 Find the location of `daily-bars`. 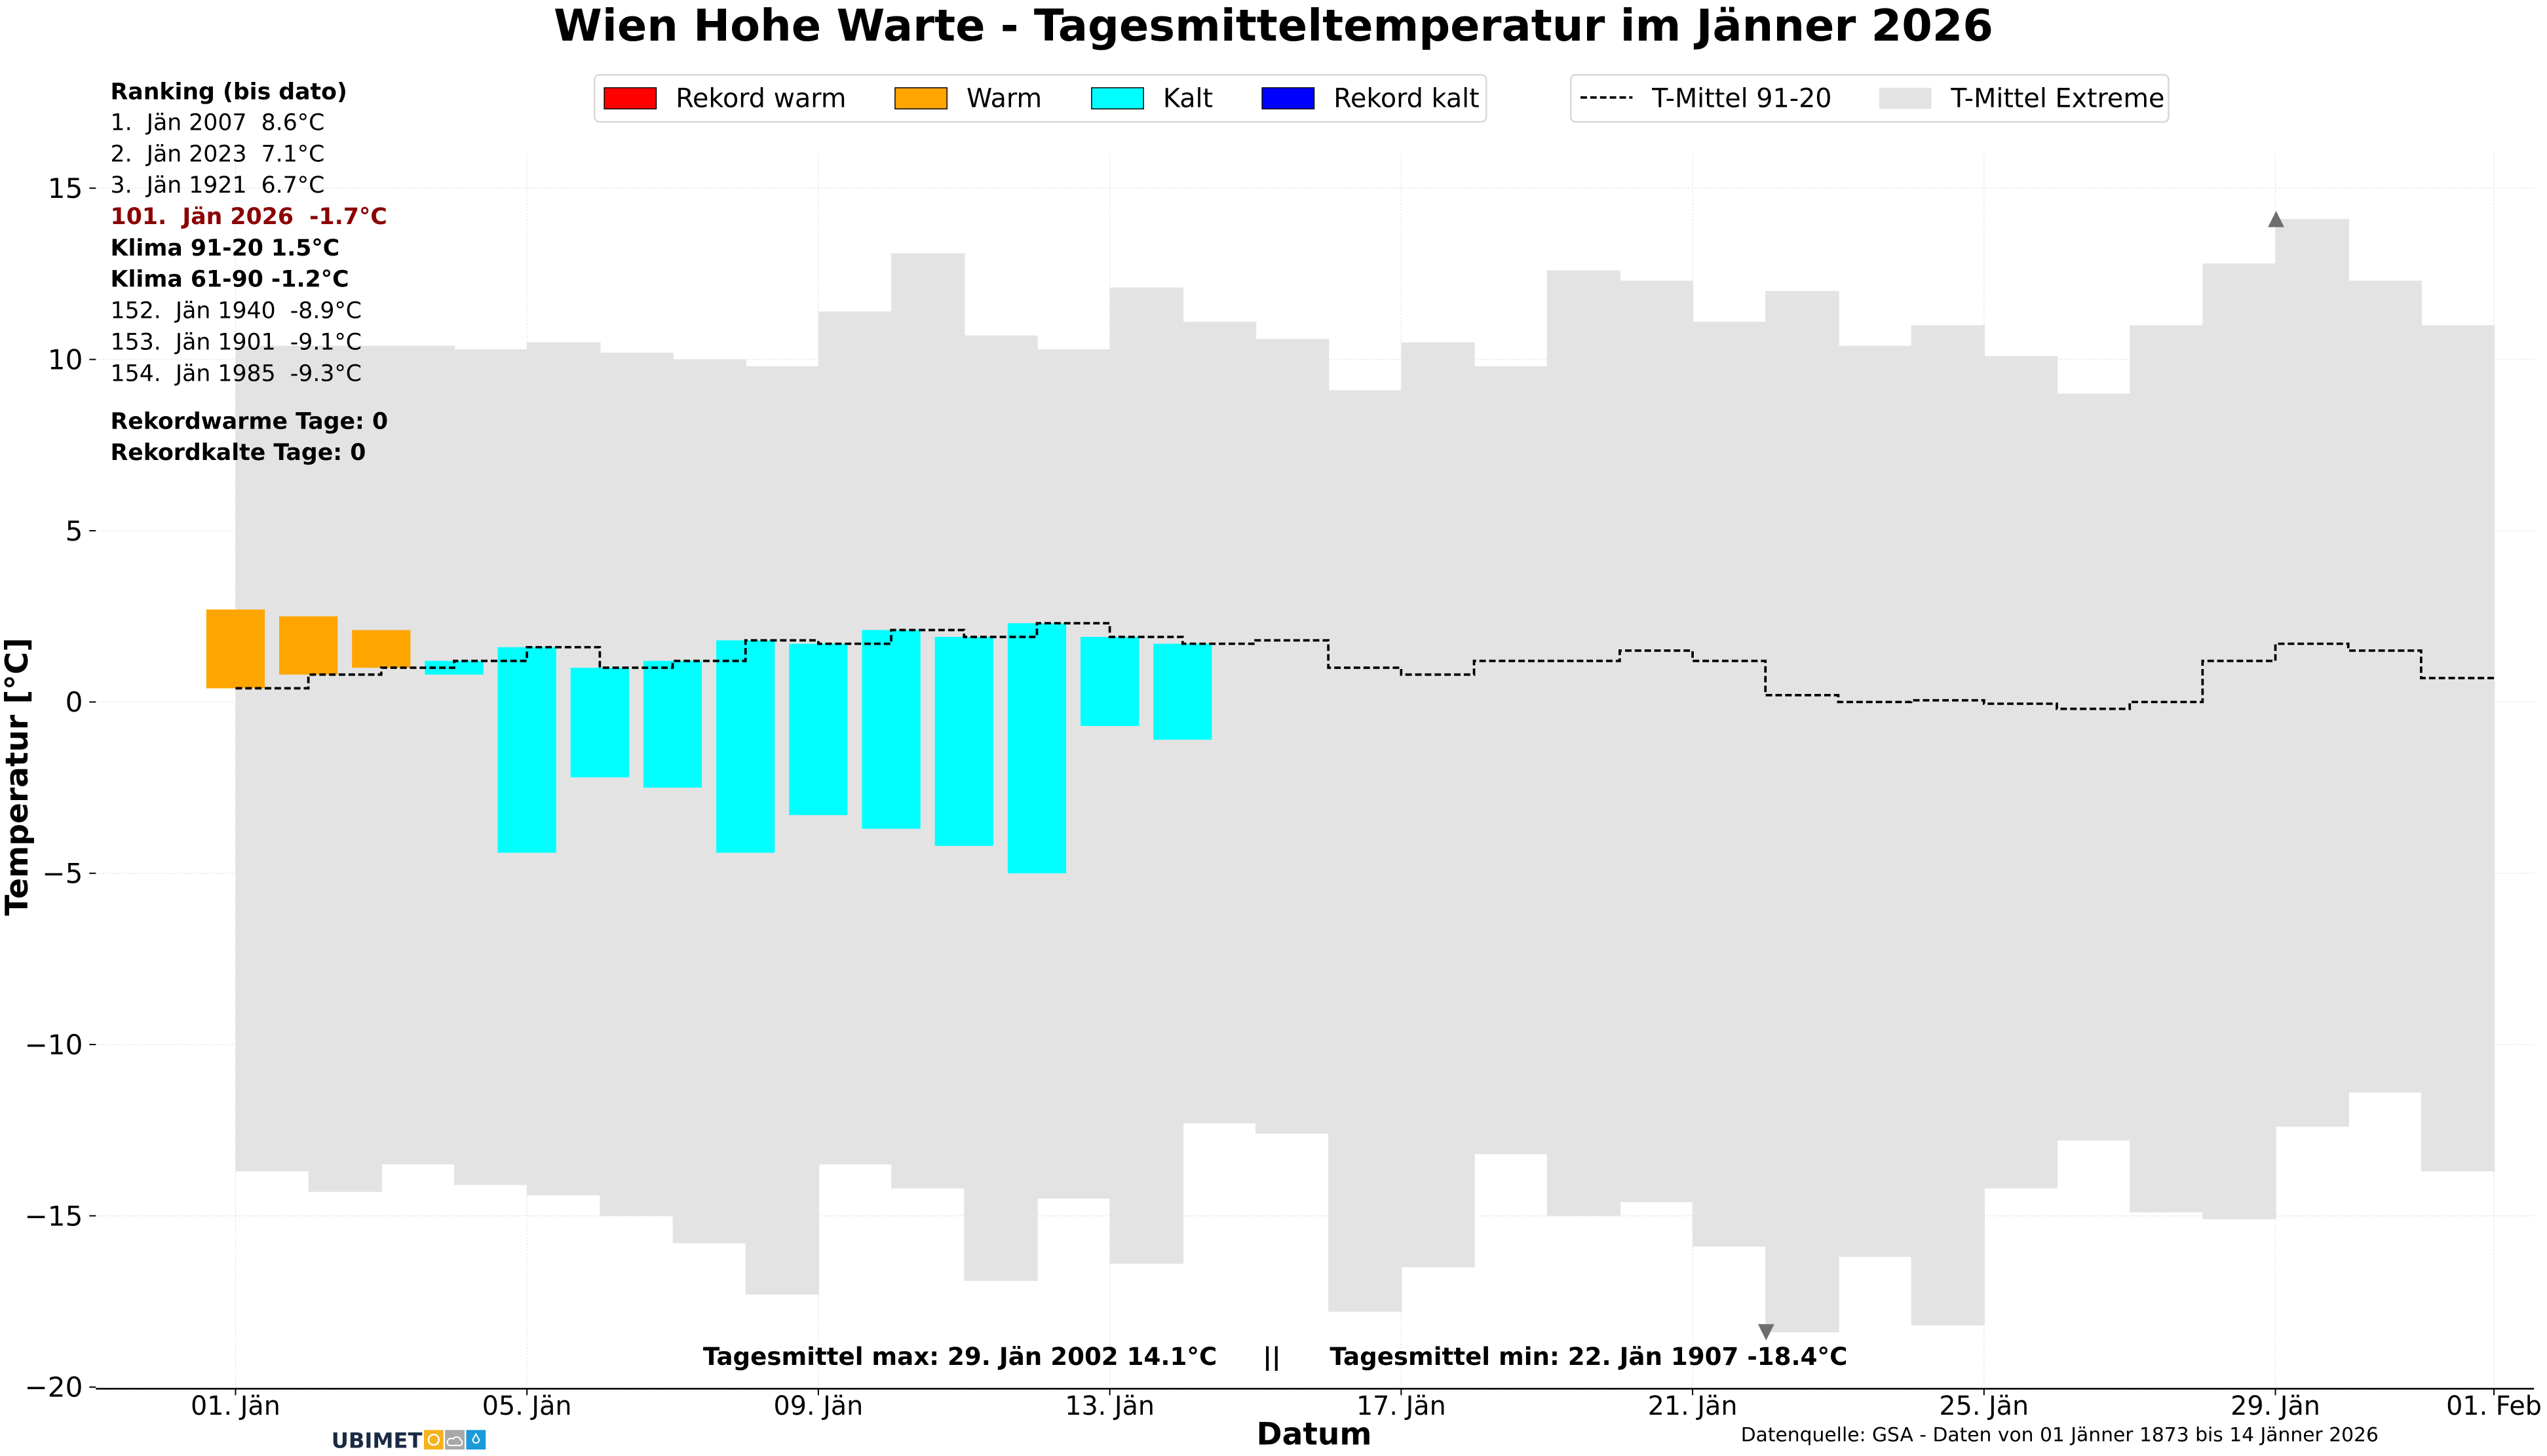

daily-bars is located at coordinates (709, 741).